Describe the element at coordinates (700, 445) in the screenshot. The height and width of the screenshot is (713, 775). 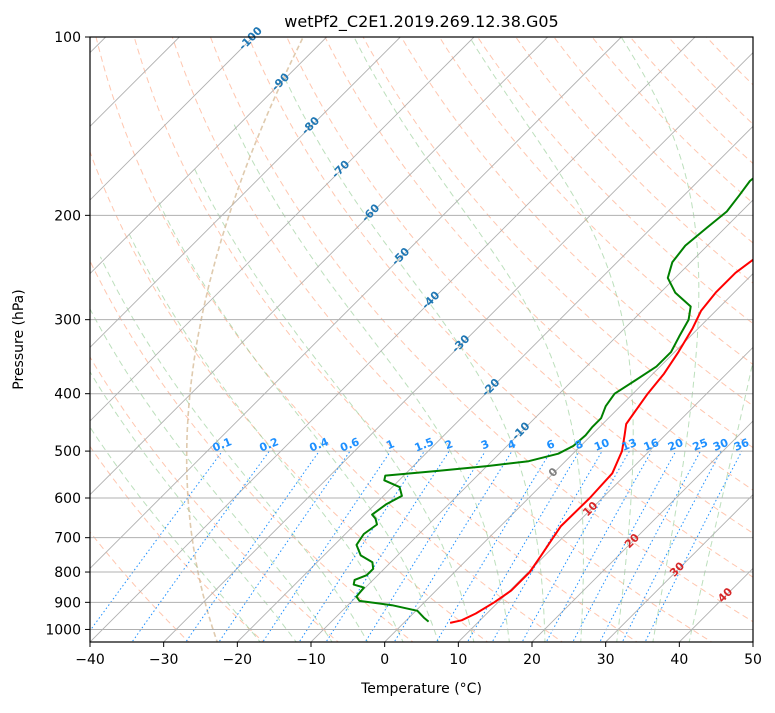
I see `mixing-ratio-label: 25` at that location.